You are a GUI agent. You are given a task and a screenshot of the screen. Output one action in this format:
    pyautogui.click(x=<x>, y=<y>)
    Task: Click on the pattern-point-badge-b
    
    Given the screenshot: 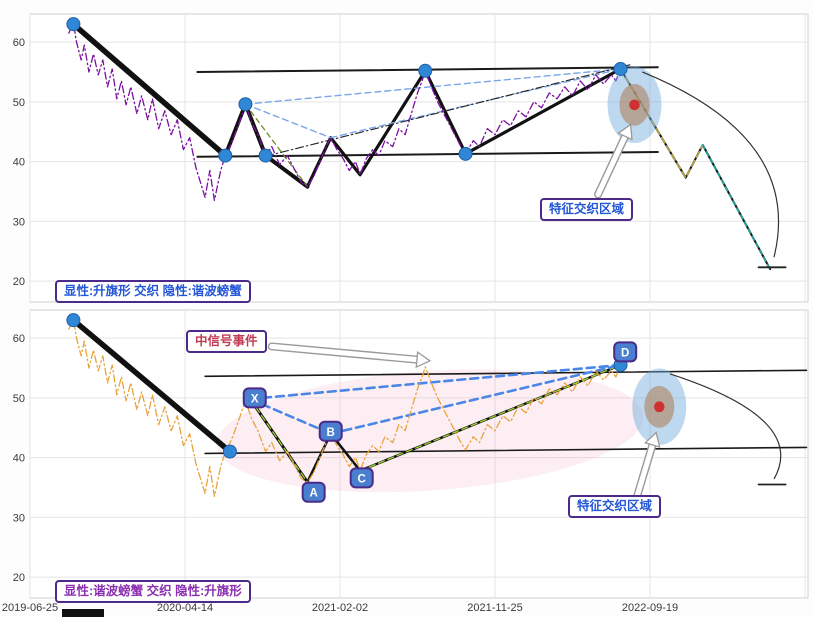 What is the action you would take?
    pyautogui.click(x=330, y=431)
    